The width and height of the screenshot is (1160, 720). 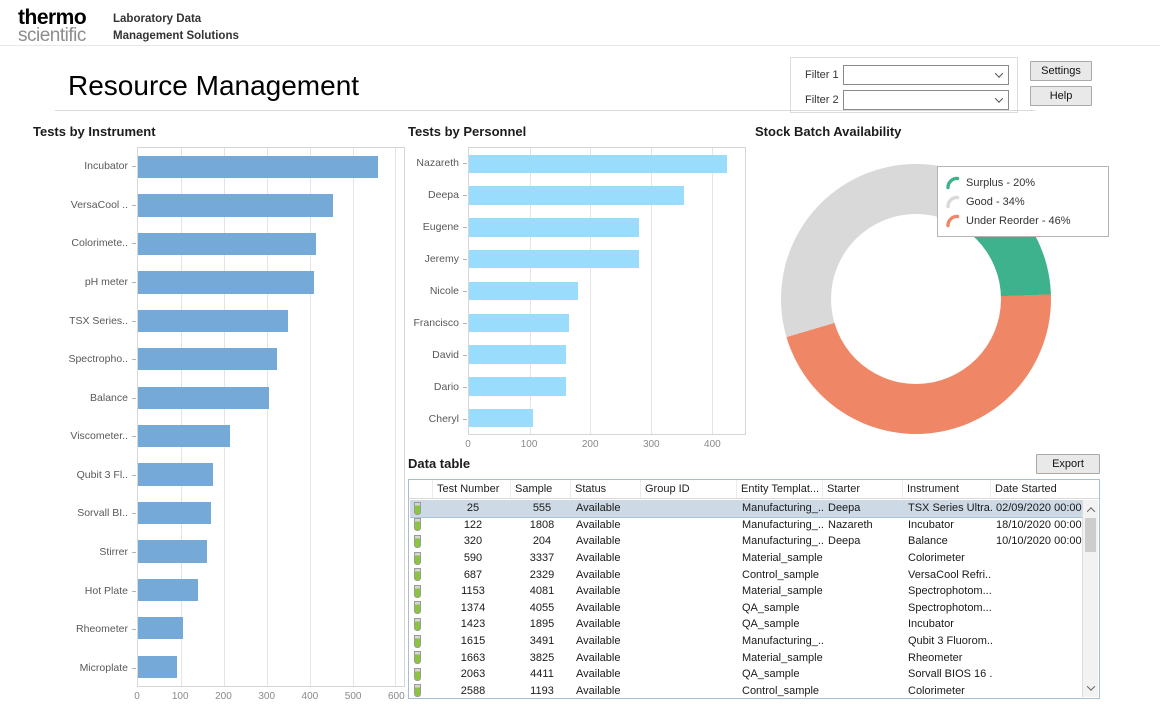 What do you see at coordinates (1061, 71) in the screenshot?
I see `settings-button: Settings` at bounding box center [1061, 71].